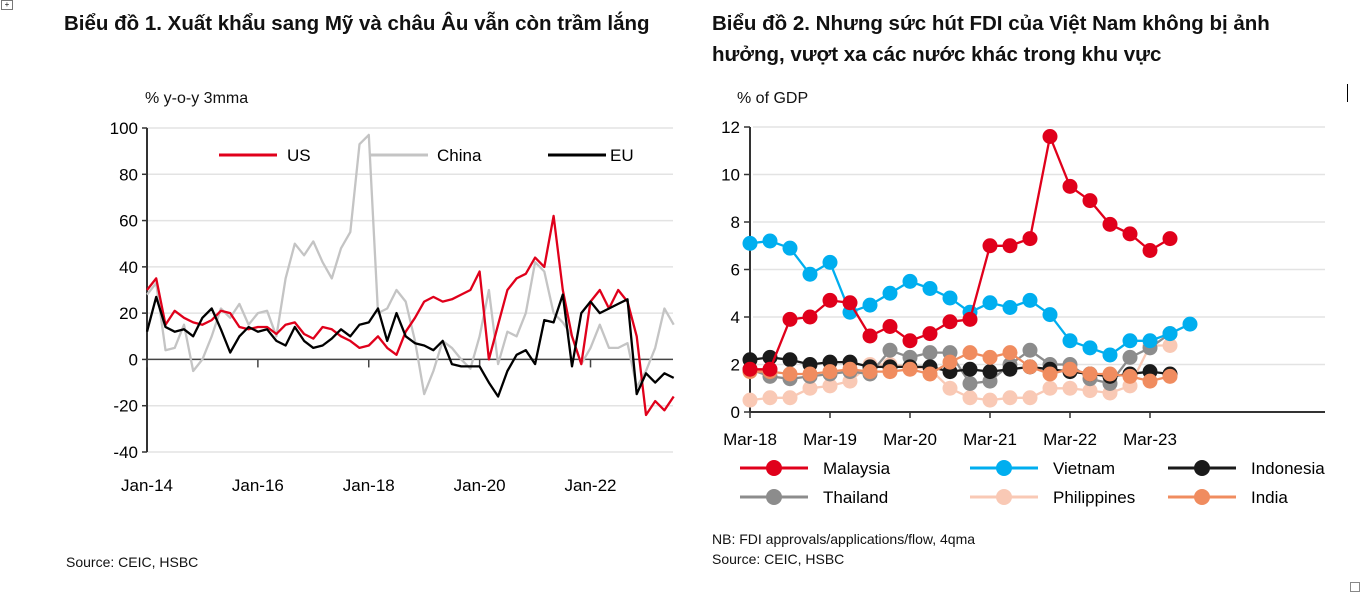 Image resolution: width=1360 pixels, height=611 pixels. What do you see at coordinates (730, 127) in the screenshot?
I see `y-tick-label: 12` at bounding box center [730, 127].